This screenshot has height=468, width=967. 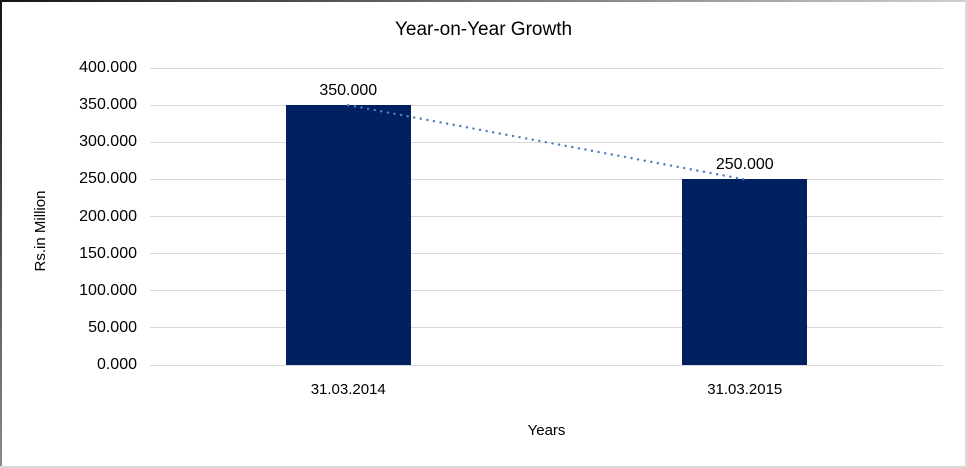 I want to click on y-tick-label: 300.000, so click(x=108, y=142).